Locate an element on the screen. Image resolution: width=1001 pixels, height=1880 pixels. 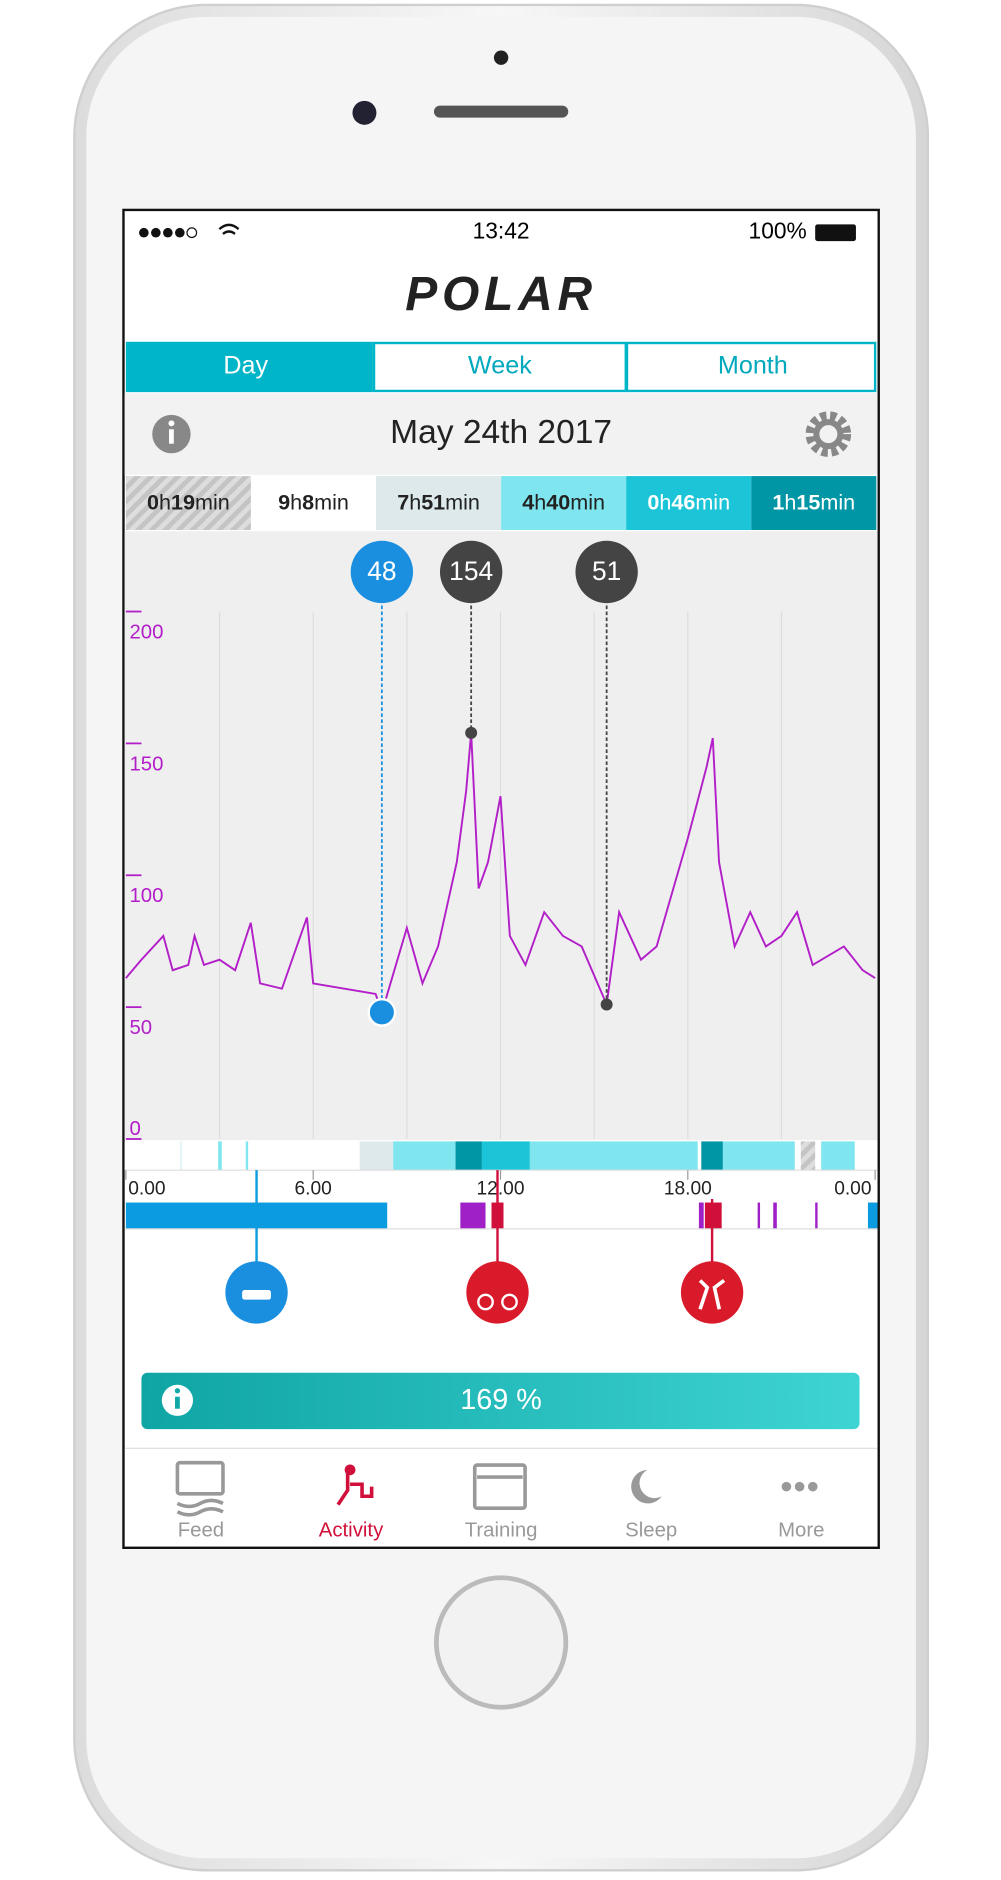
settings-glyph is located at coordinates (828, 434).